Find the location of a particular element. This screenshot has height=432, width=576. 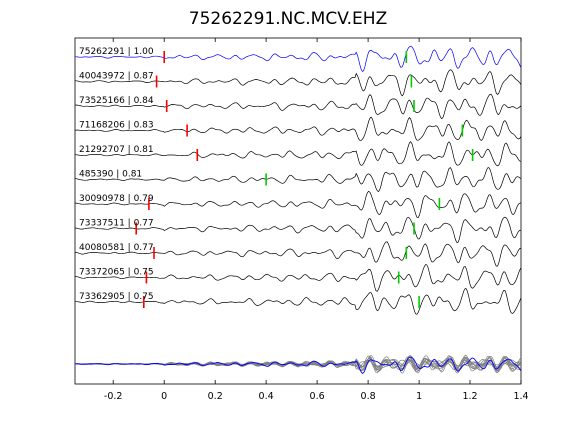

stack-reference-trace is located at coordinates (298, 365).